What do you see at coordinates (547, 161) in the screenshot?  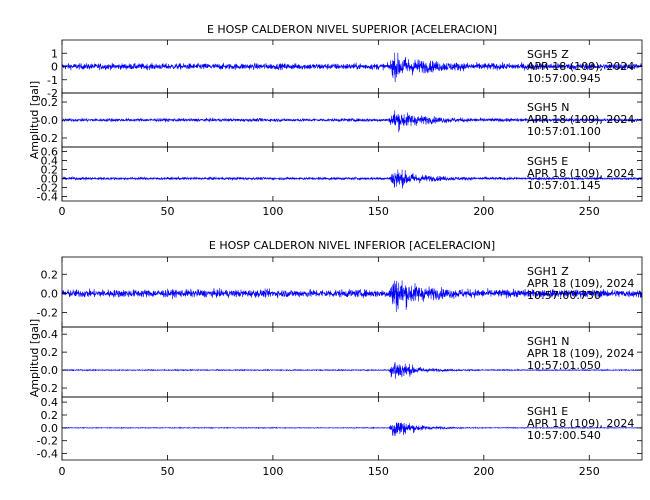 I see `station-label: SGH5 E` at bounding box center [547, 161].